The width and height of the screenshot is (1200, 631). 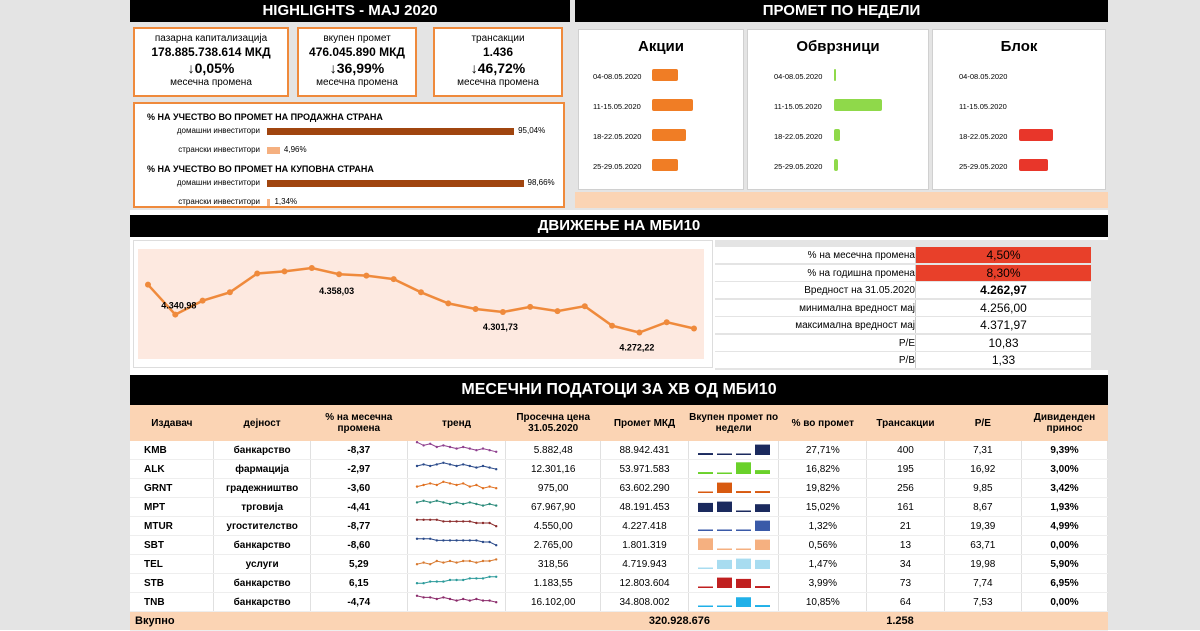 I want to click on ticker-cell: TNB, so click(x=172, y=602).